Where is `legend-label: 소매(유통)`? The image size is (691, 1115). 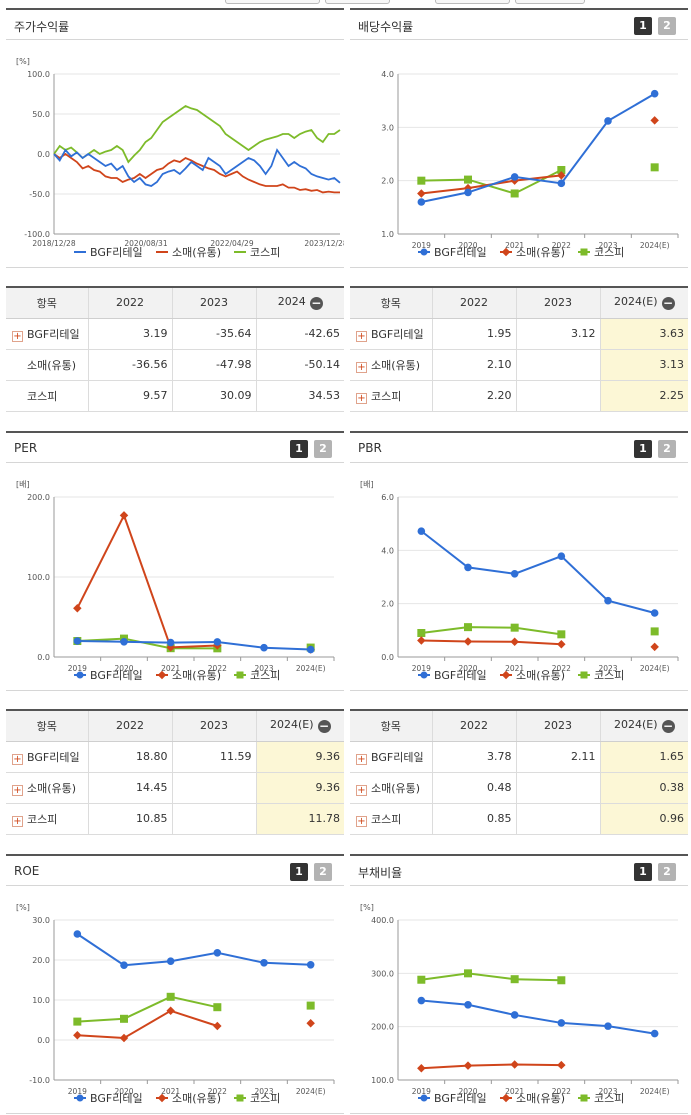 legend-label: 소매(유통) is located at coordinates (196, 252).